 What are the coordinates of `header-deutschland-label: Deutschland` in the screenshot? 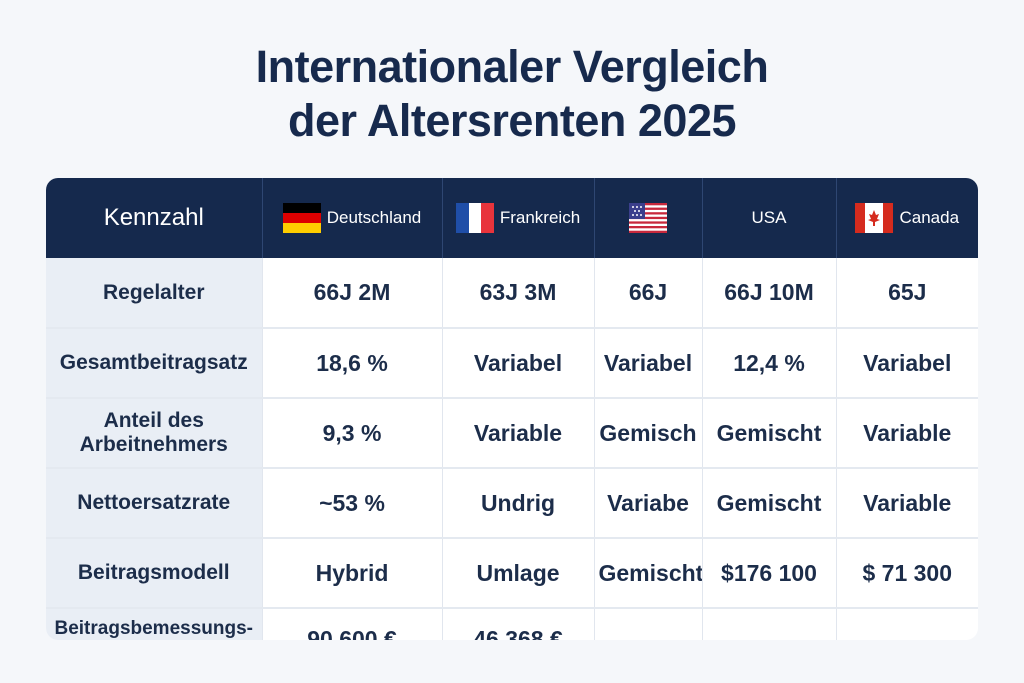 It's located at (374, 217).